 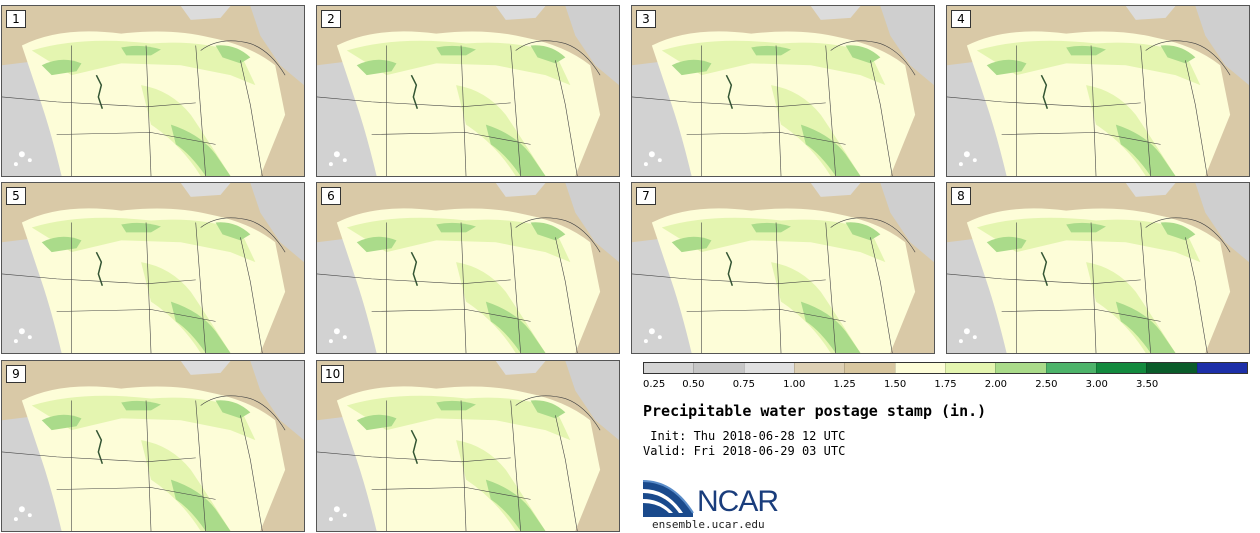 What do you see at coordinates (744, 436) in the screenshot?
I see `init-time: Init: Thu 2018-06-28 12 UTC` at bounding box center [744, 436].